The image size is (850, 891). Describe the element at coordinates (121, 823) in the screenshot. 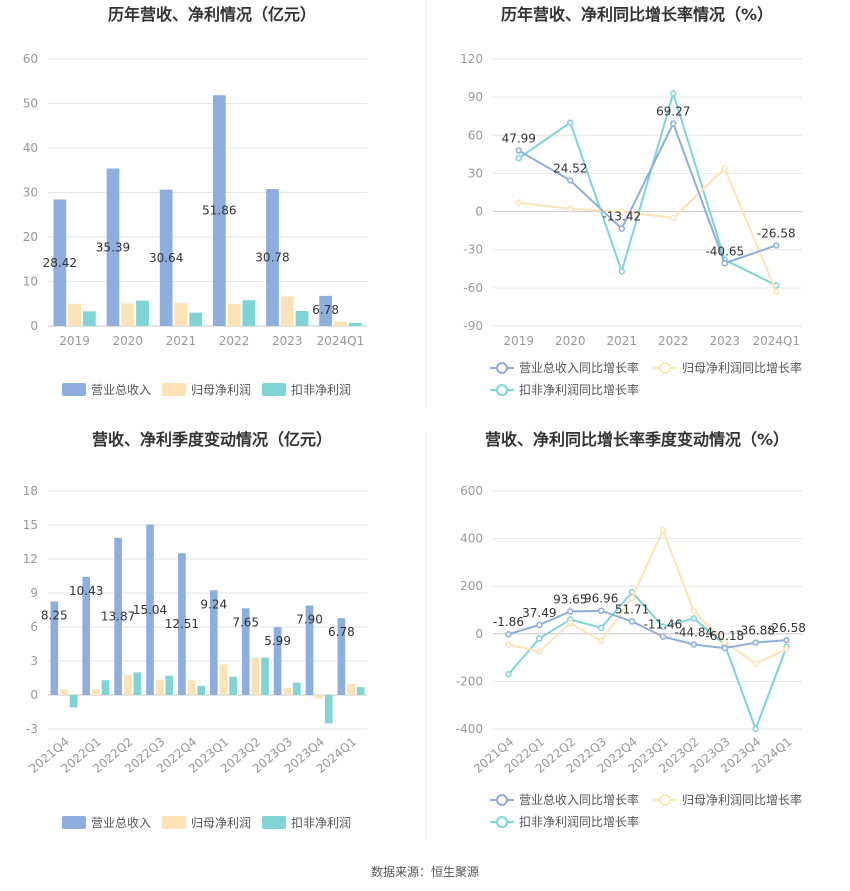

I see `legend-label: 营业总收入` at that location.